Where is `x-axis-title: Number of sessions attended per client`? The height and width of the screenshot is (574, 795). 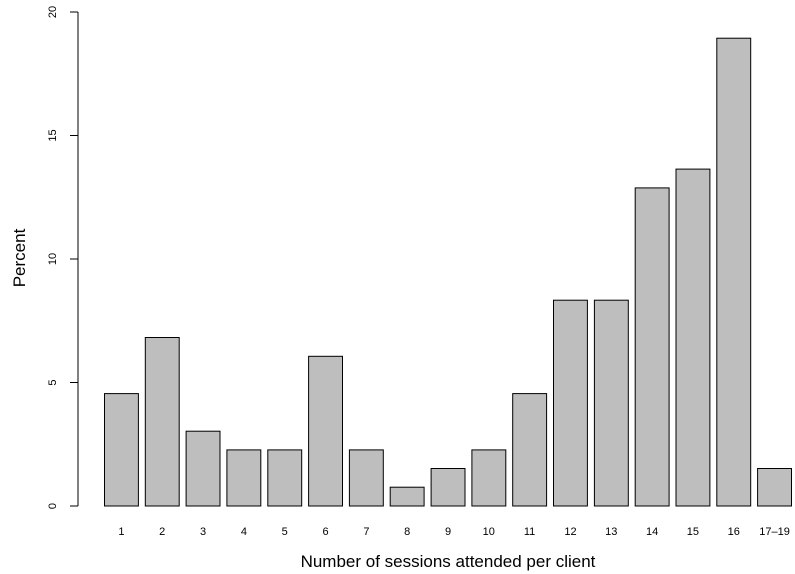
x-axis-title: Number of sessions attended per client is located at coordinates (448, 561).